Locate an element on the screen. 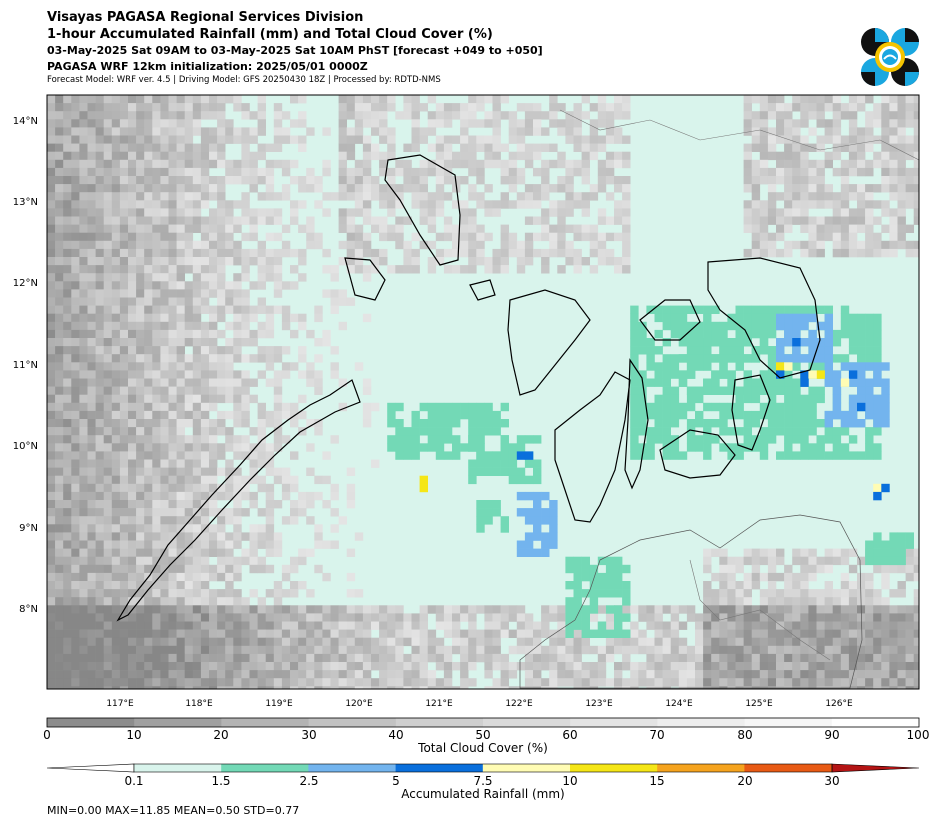  rain-tick: 15 is located at coordinates (656, 781).